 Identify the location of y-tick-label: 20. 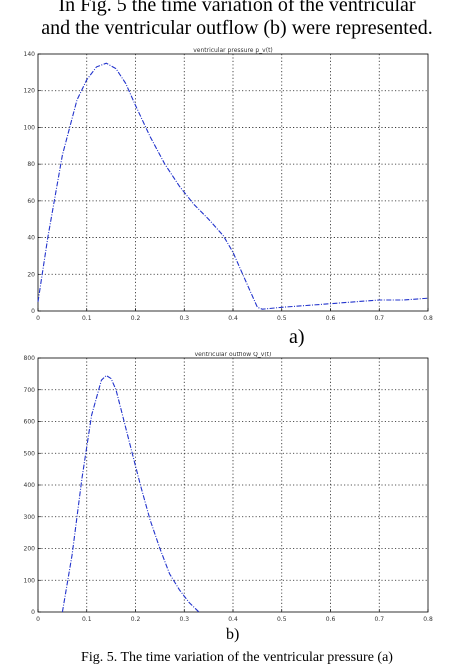
(31, 274).